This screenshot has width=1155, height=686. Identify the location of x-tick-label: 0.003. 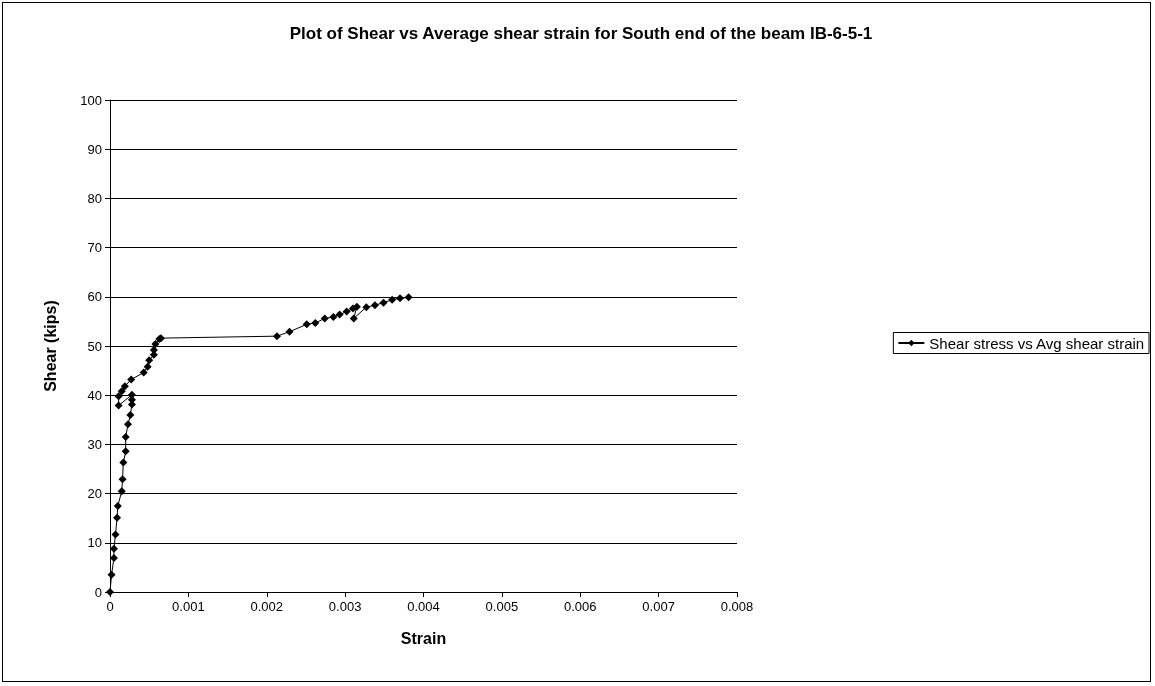
(345, 606).